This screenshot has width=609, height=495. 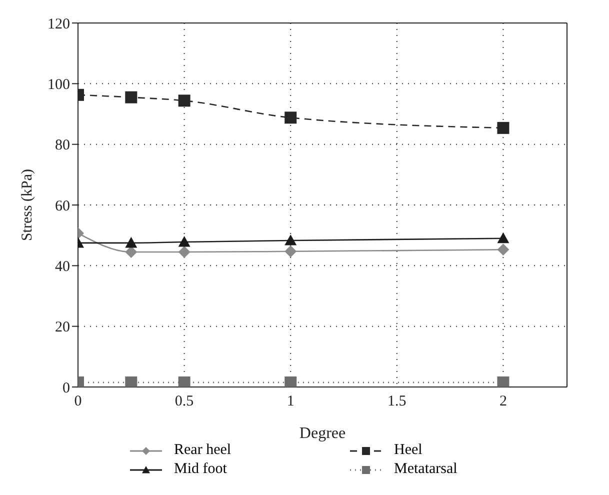 I want to click on x-tick-label: 0.5, so click(x=184, y=402).